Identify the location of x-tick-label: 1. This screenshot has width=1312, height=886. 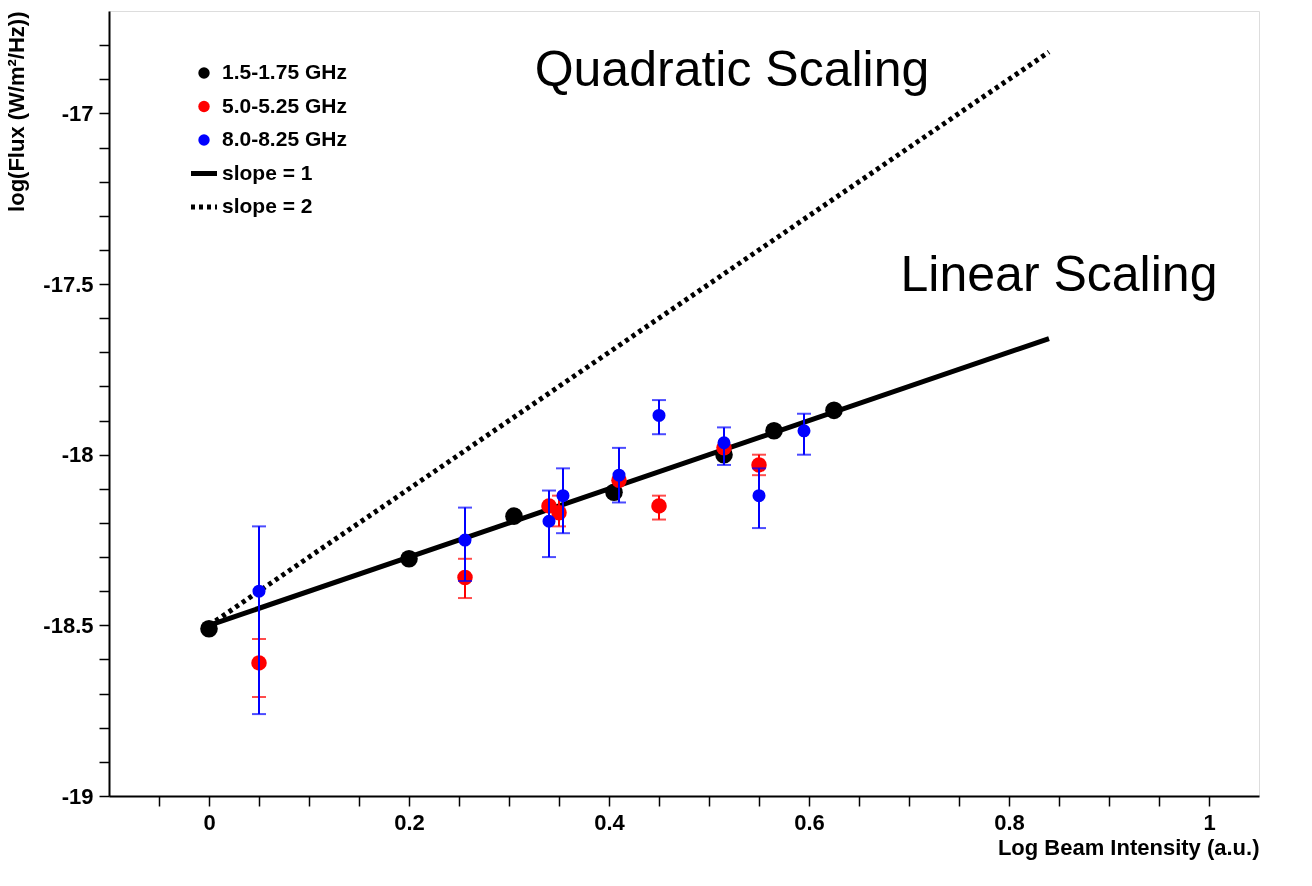
(1209, 822).